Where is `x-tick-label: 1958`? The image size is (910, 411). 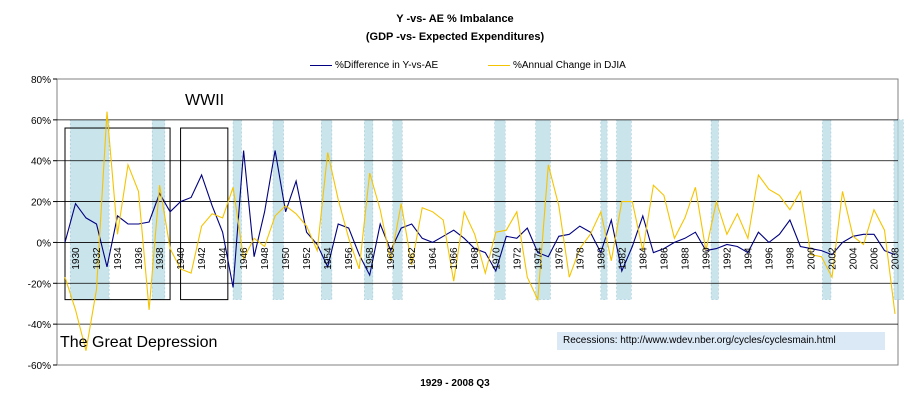 x-tick-label: 1958 is located at coordinates (370, 258).